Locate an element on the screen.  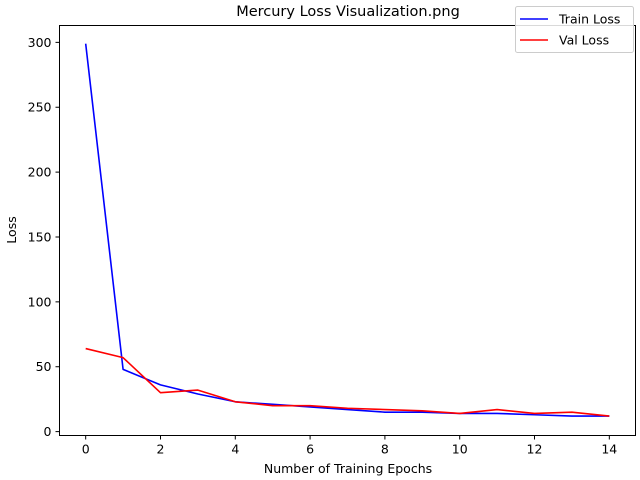
x-tick-label: 6 is located at coordinates (310, 449).